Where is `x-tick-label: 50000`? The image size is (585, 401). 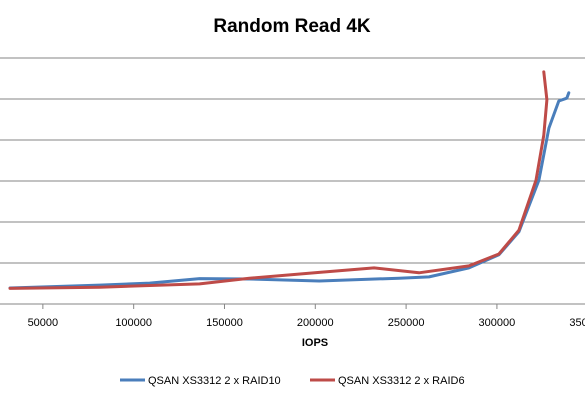
x-tick-label: 50000 is located at coordinates (43, 323).